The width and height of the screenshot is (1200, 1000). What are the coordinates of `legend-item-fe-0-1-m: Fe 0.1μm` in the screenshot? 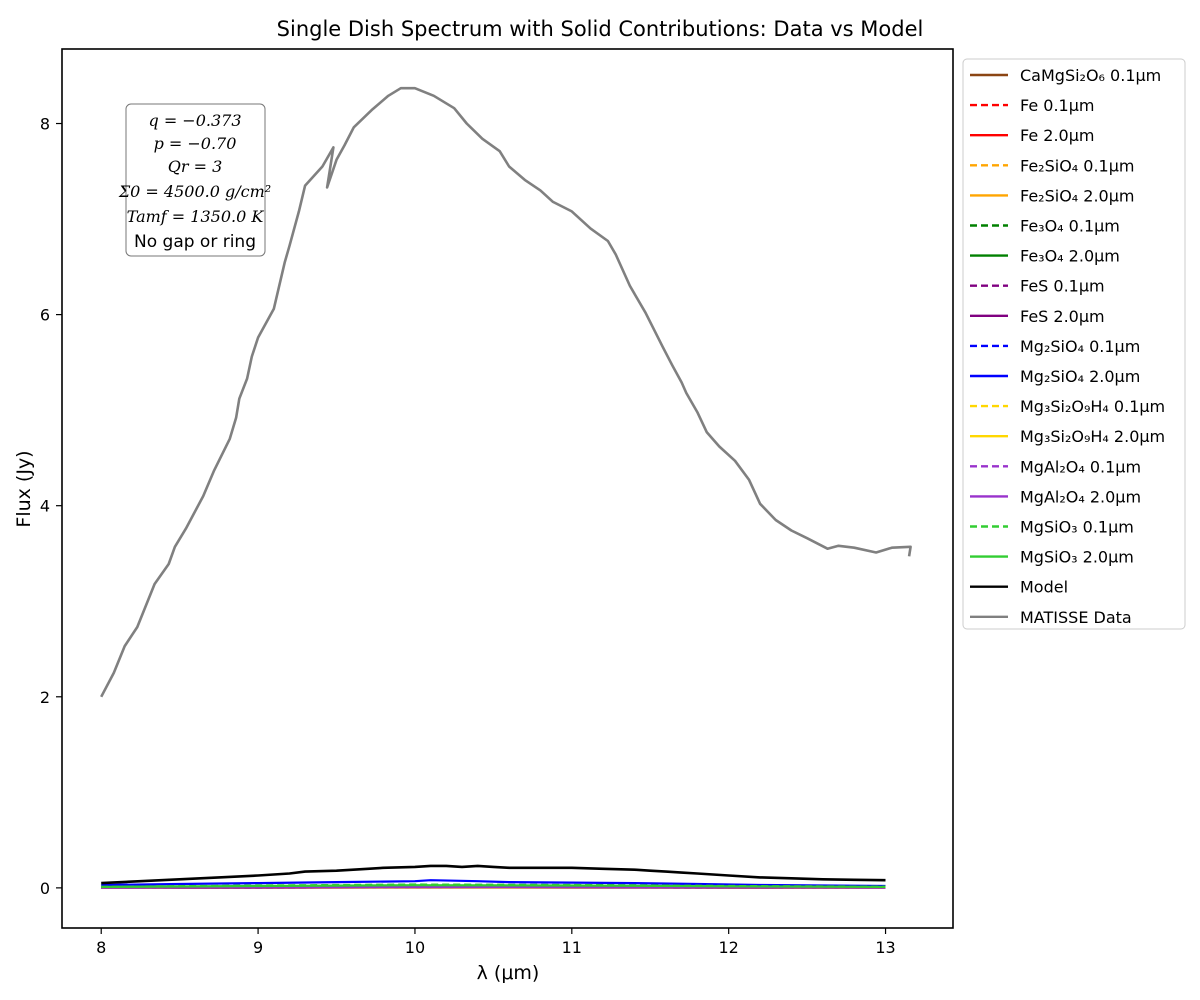 It's located at (1032, 105).